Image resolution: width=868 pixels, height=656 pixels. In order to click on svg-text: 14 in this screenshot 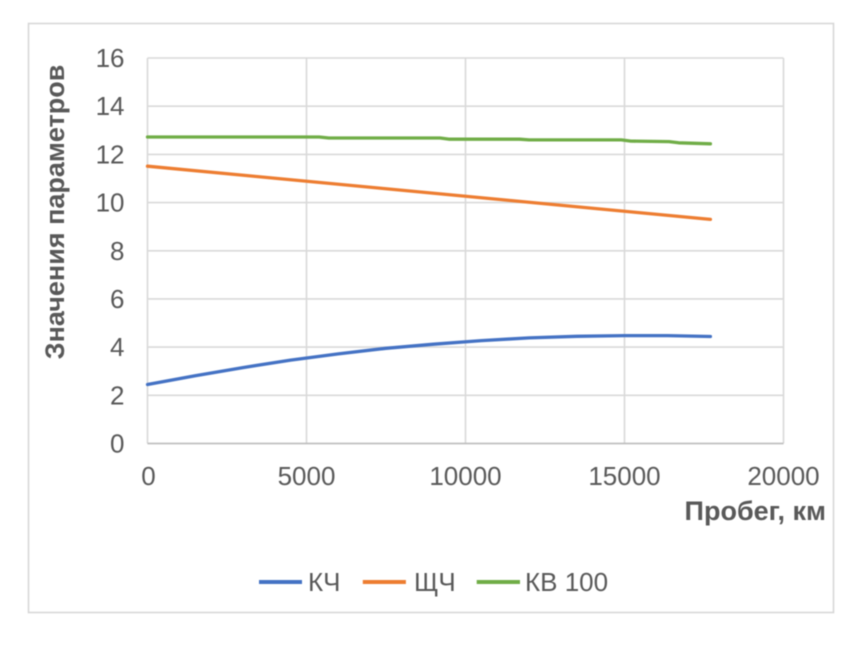, I will do `click(110, 106)`.